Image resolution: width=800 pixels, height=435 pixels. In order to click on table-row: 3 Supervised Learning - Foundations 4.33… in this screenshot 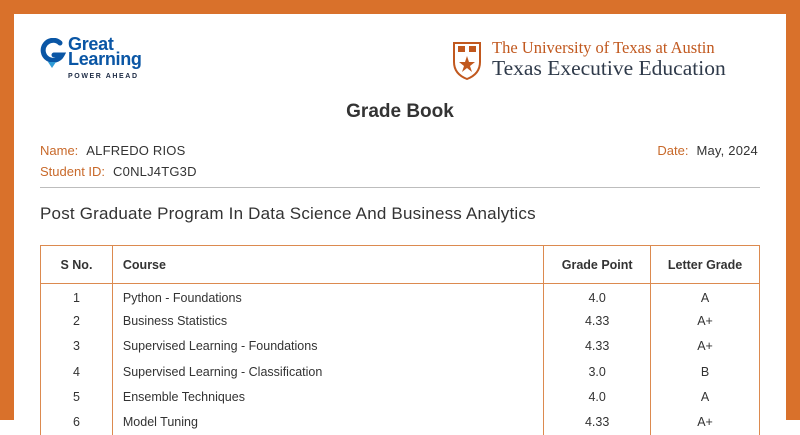, I will do `click(400, 346)`.